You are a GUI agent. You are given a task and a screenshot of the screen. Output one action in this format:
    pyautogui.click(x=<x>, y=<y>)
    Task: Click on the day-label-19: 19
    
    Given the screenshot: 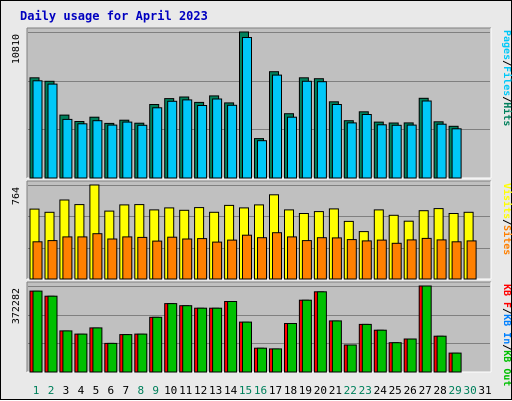 What is the action you would take?
    pyautogui.click(x=305, y=390)
    